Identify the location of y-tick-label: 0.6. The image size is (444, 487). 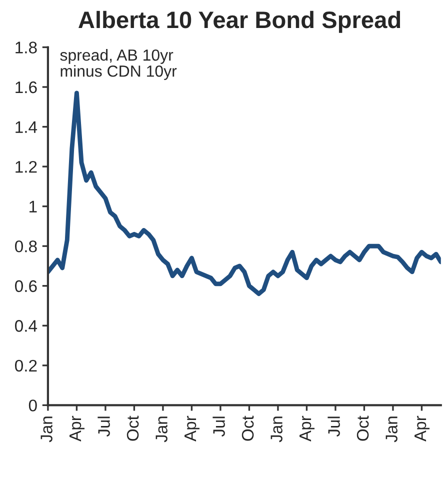
(26, 286).